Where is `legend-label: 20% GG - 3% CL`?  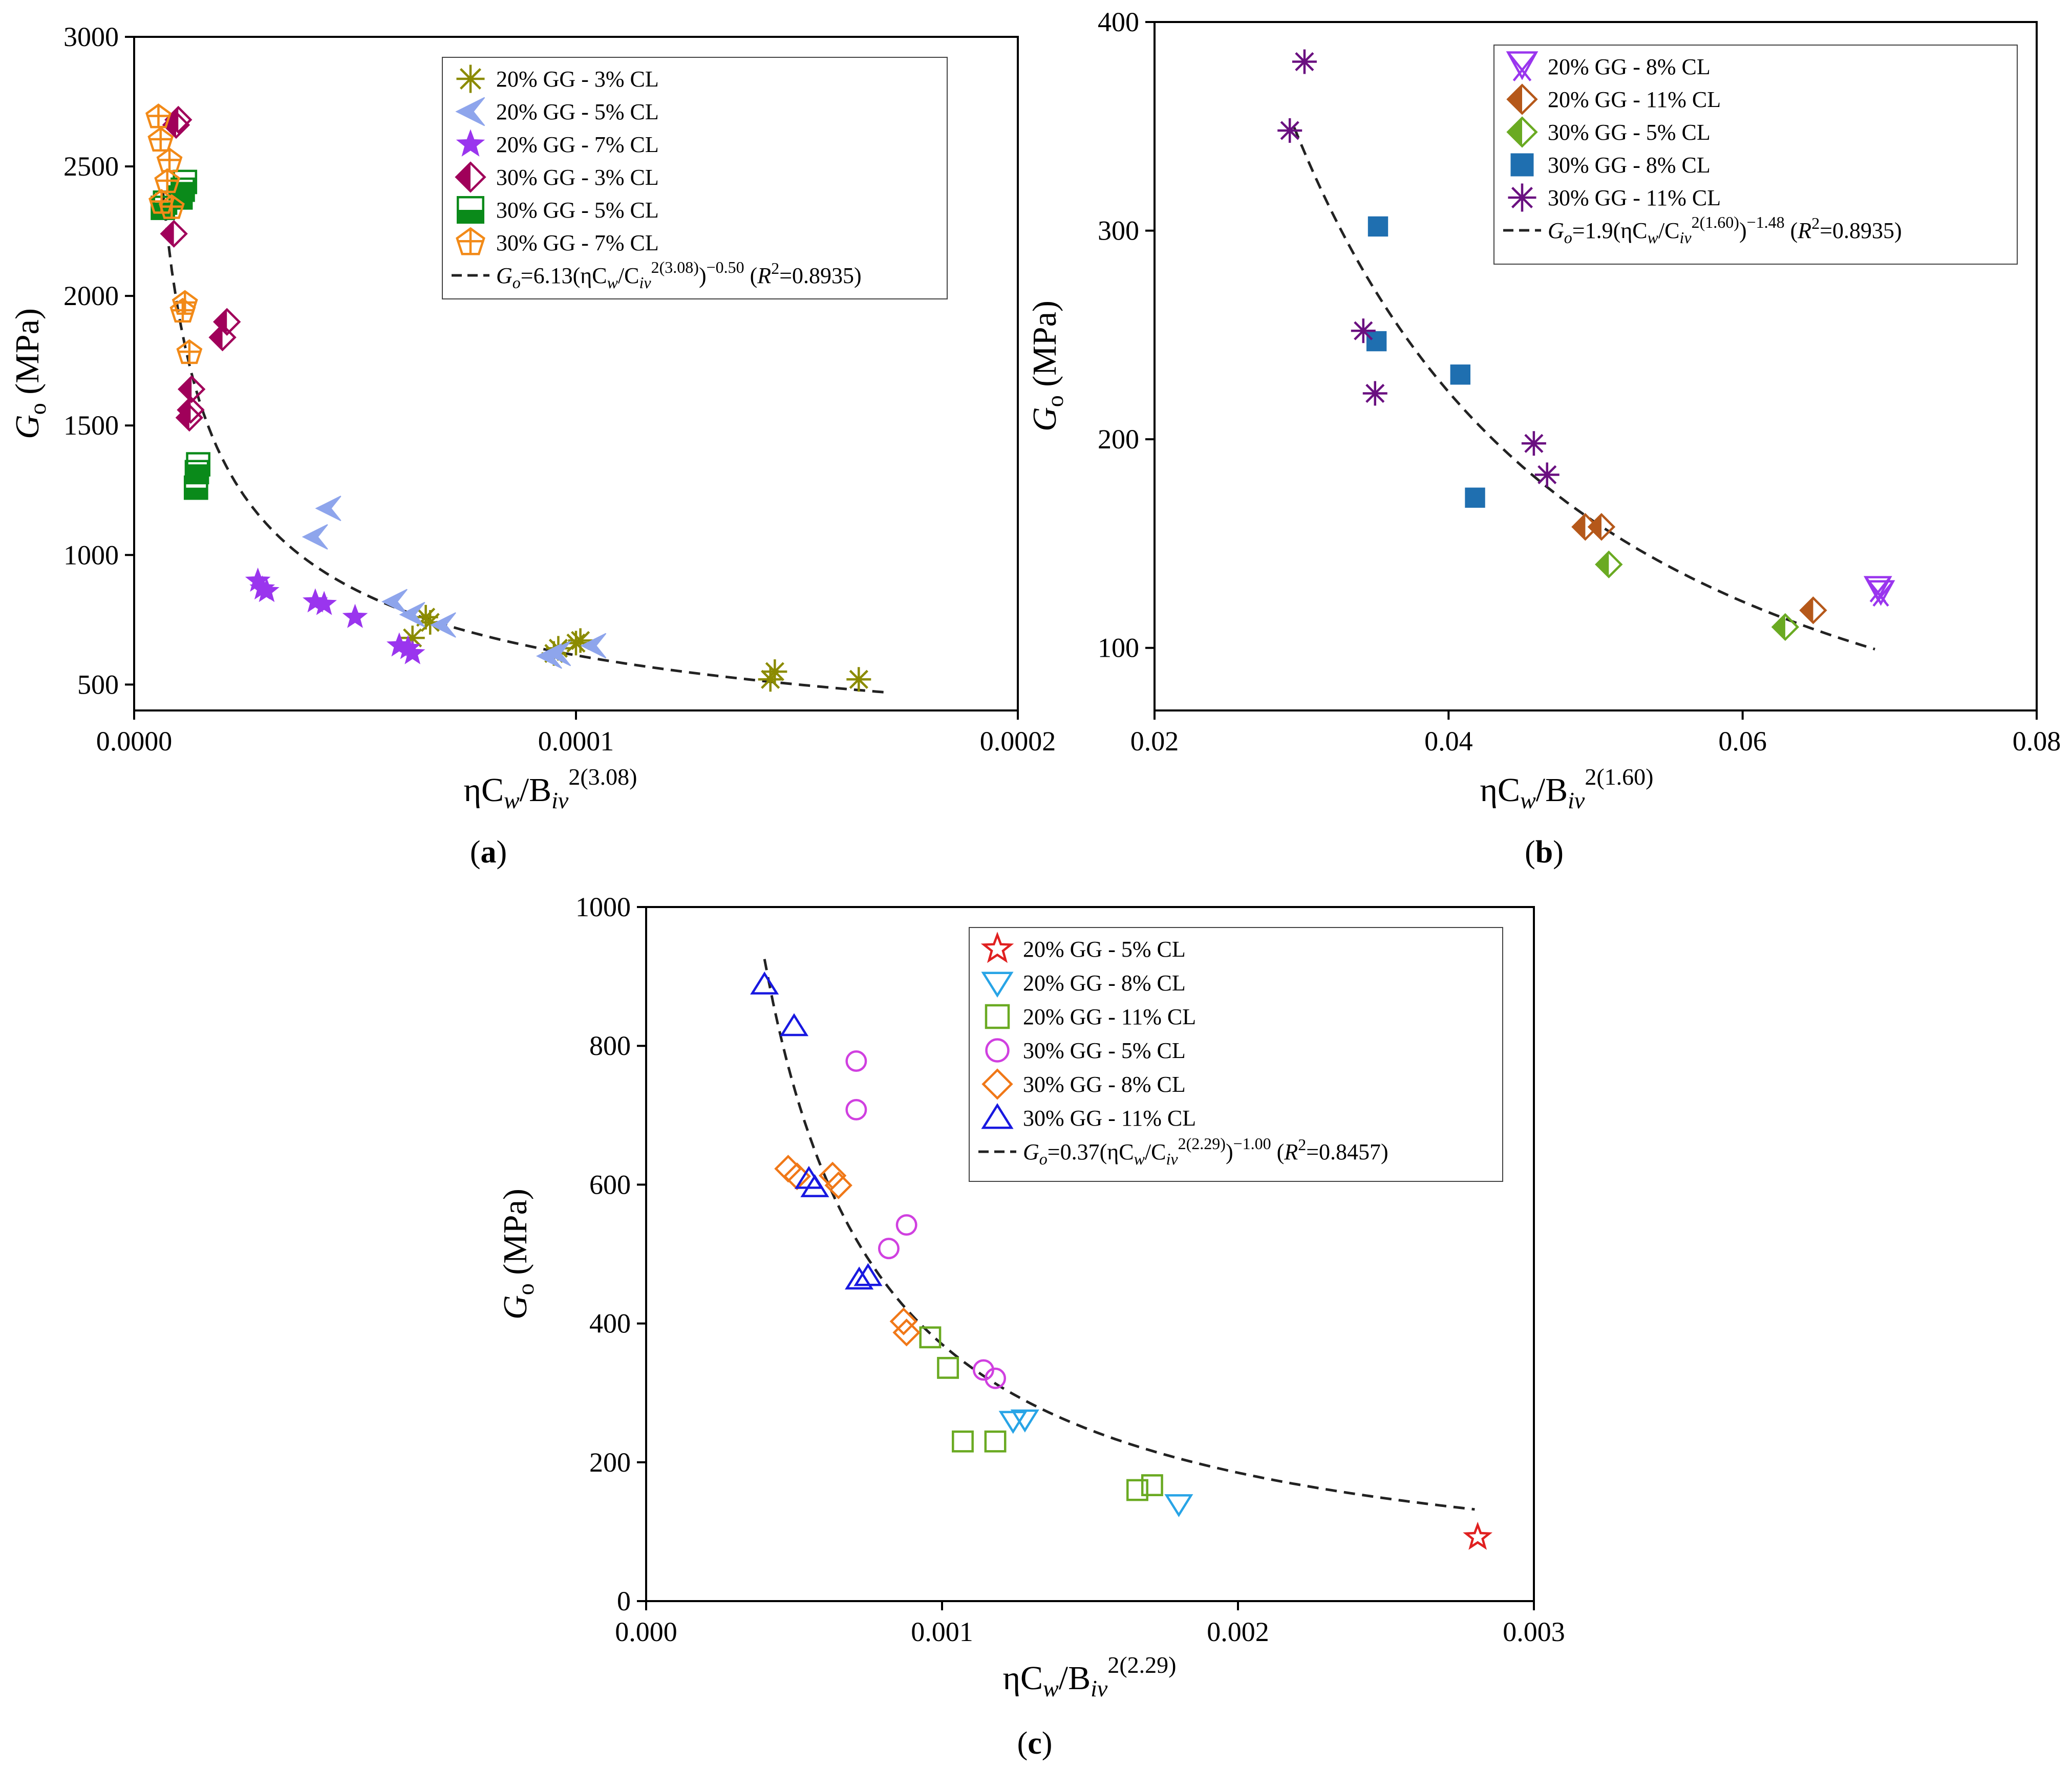
legend-label: 20% GG - 3% CL is located at coordinates (577, 79).